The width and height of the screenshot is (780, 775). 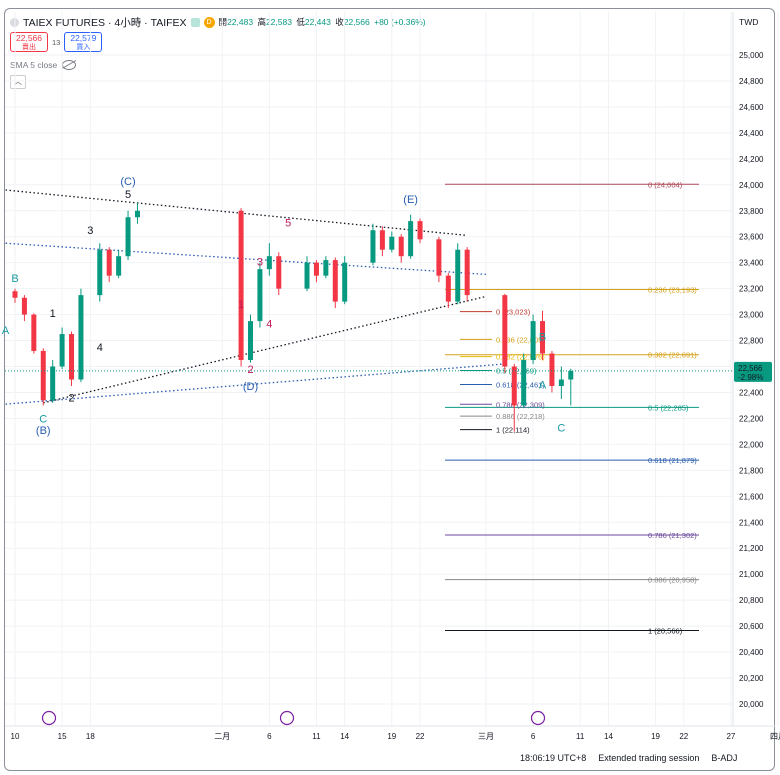 I want to click on price-tick-label: 21,600, so click(x=751, y=496).